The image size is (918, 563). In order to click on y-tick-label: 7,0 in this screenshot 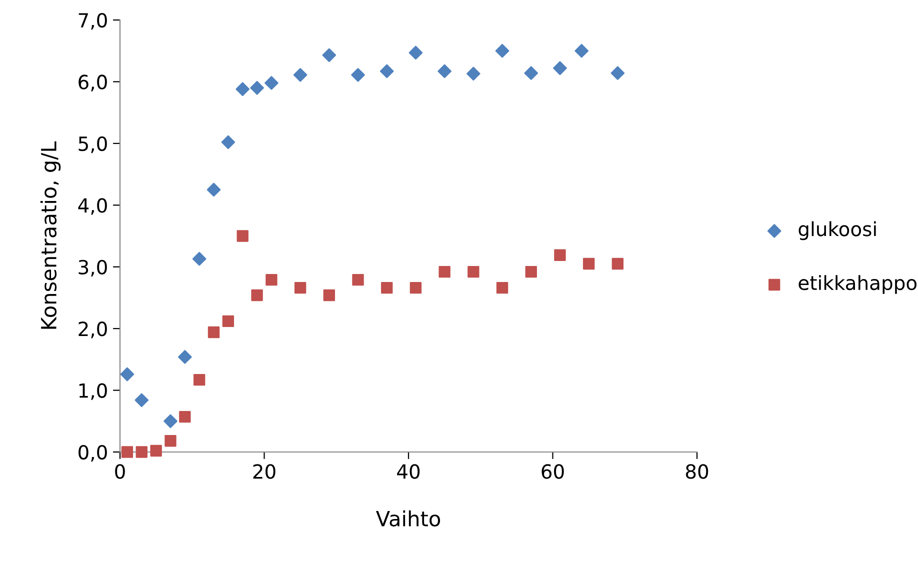, I will do `click(92, 21)`.